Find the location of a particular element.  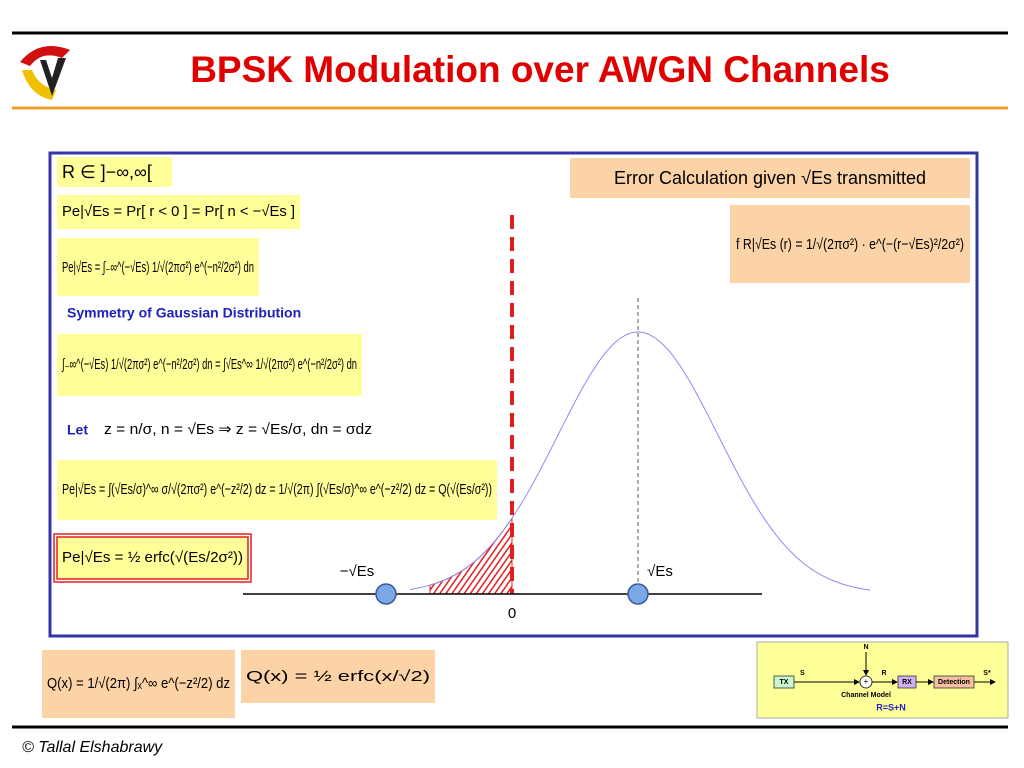

detection-label: Detection is located at coordinates (954, 682).